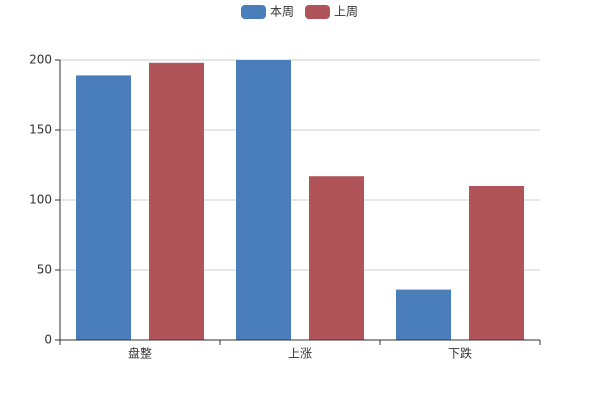 Image resolution: width=600 pixels, height=404 pixels. I want to click on x-tick-label: 下跌, so click(460, 353).